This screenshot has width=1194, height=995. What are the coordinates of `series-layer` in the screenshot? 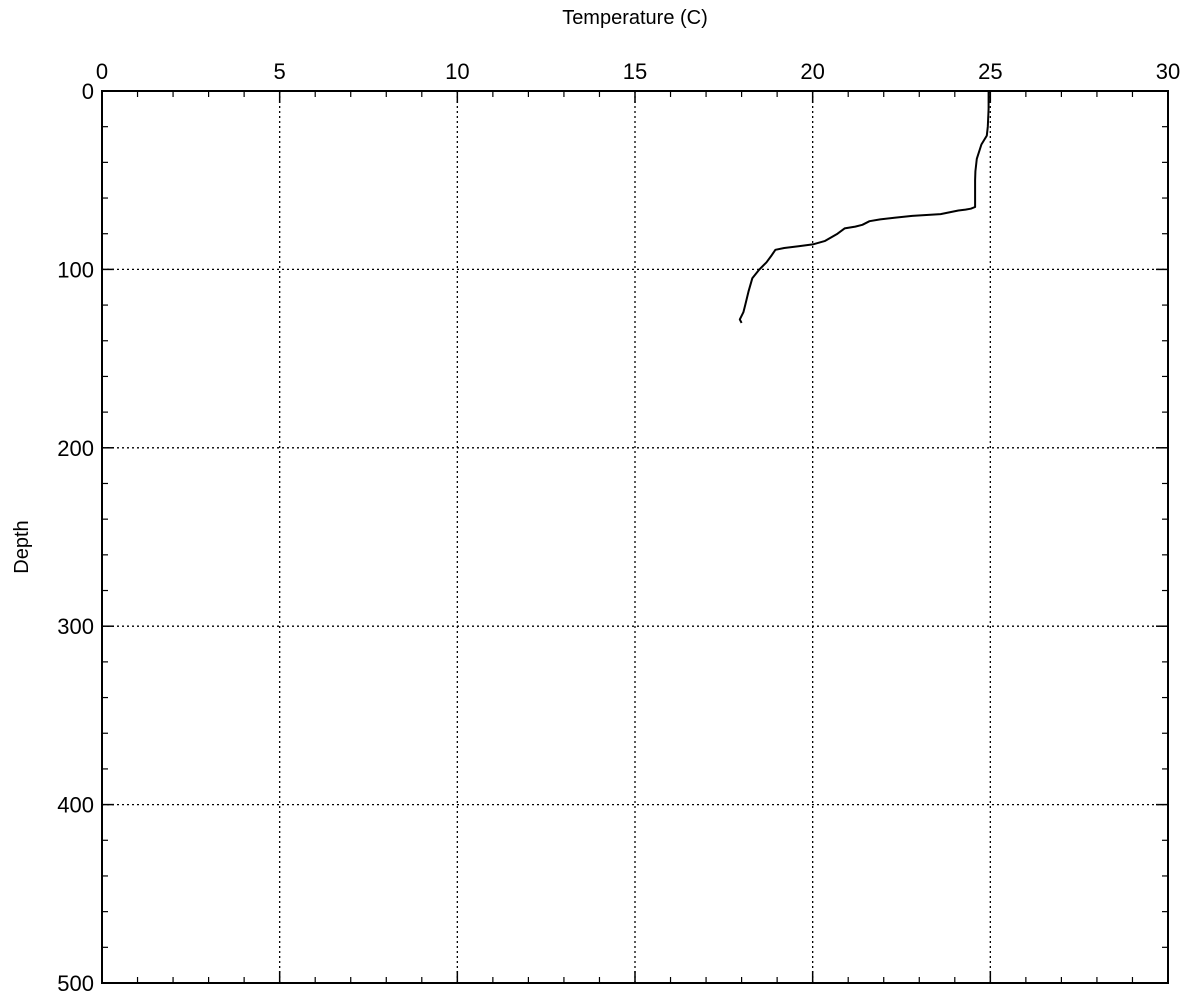 It's located at (864, 207).